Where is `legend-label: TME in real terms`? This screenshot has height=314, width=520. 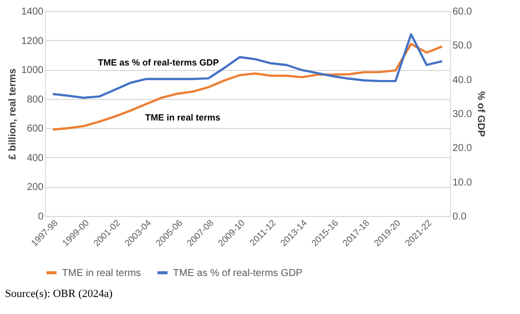 legend-label: TME in real terms is located at coordinates (101, 273).